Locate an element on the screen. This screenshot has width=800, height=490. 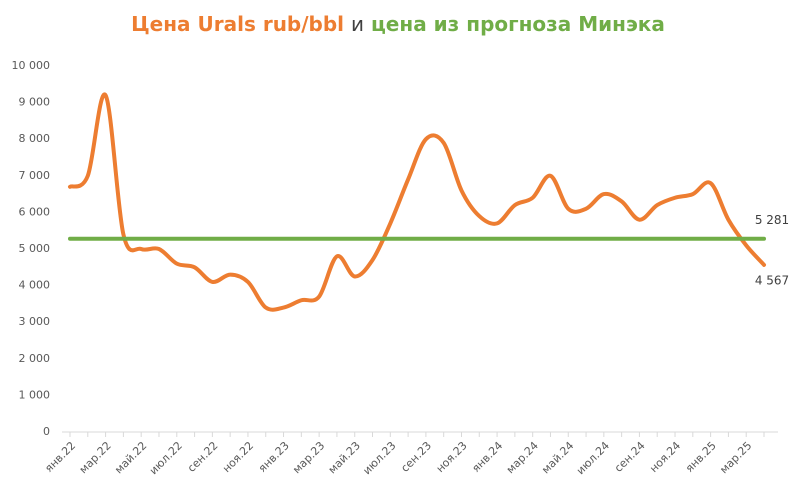
x-tick-label: май.22 is located at coordinates (130, 457).